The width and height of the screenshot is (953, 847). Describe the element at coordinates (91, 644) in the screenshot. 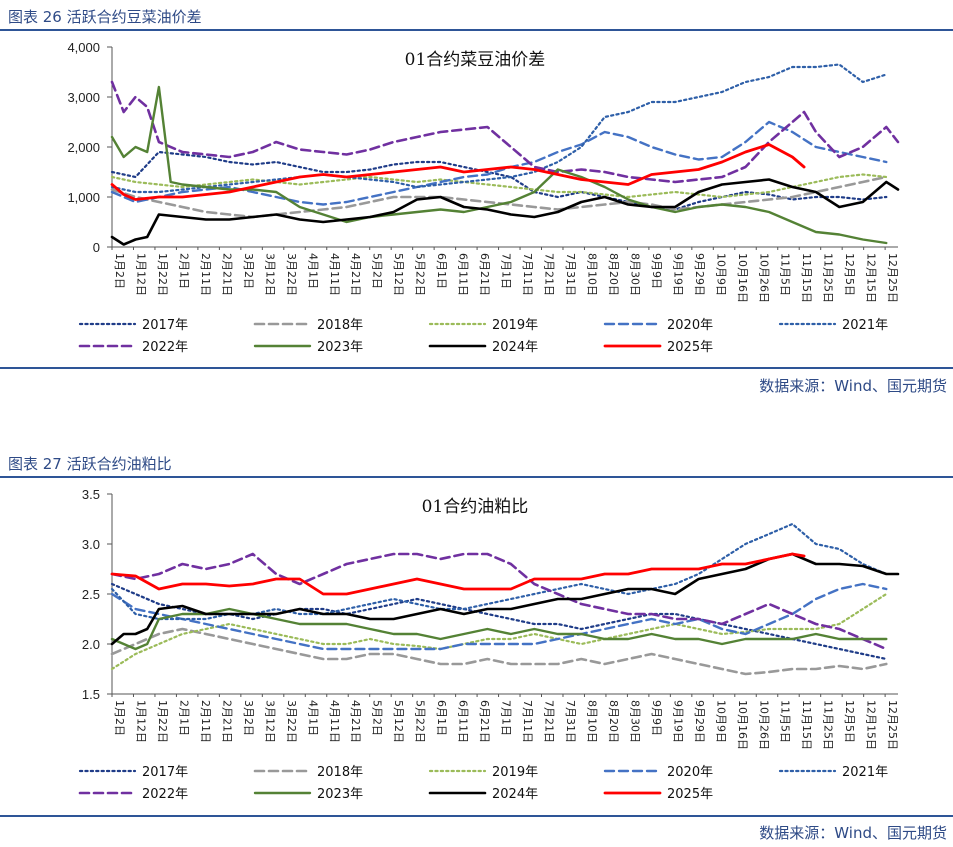

I see `y-tick-label: 2.0` at that location.